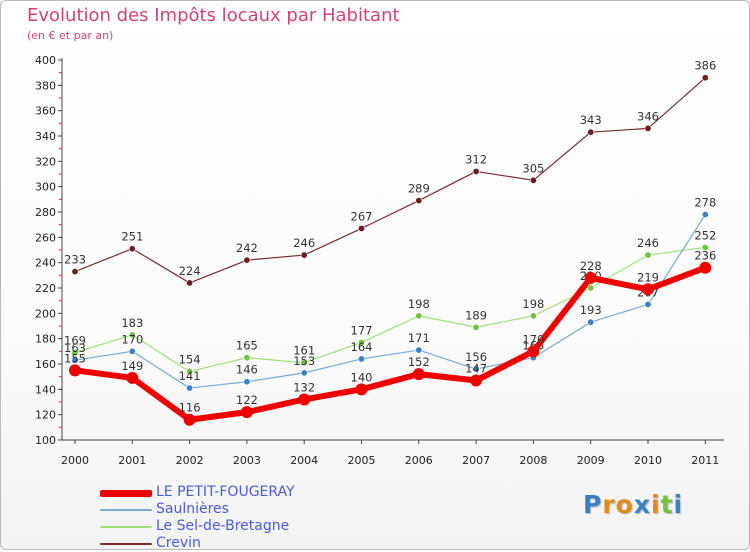  What do you see at coordinates (419, 362) in the screenshot?
I see `data-label-le-petit-fougeray: 152` at bounding box center [419, 362].